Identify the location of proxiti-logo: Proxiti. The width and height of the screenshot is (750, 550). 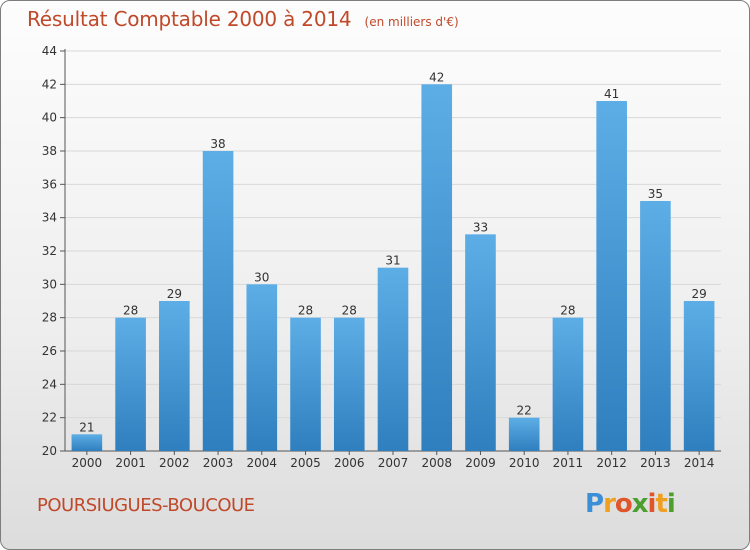
(630, 504).